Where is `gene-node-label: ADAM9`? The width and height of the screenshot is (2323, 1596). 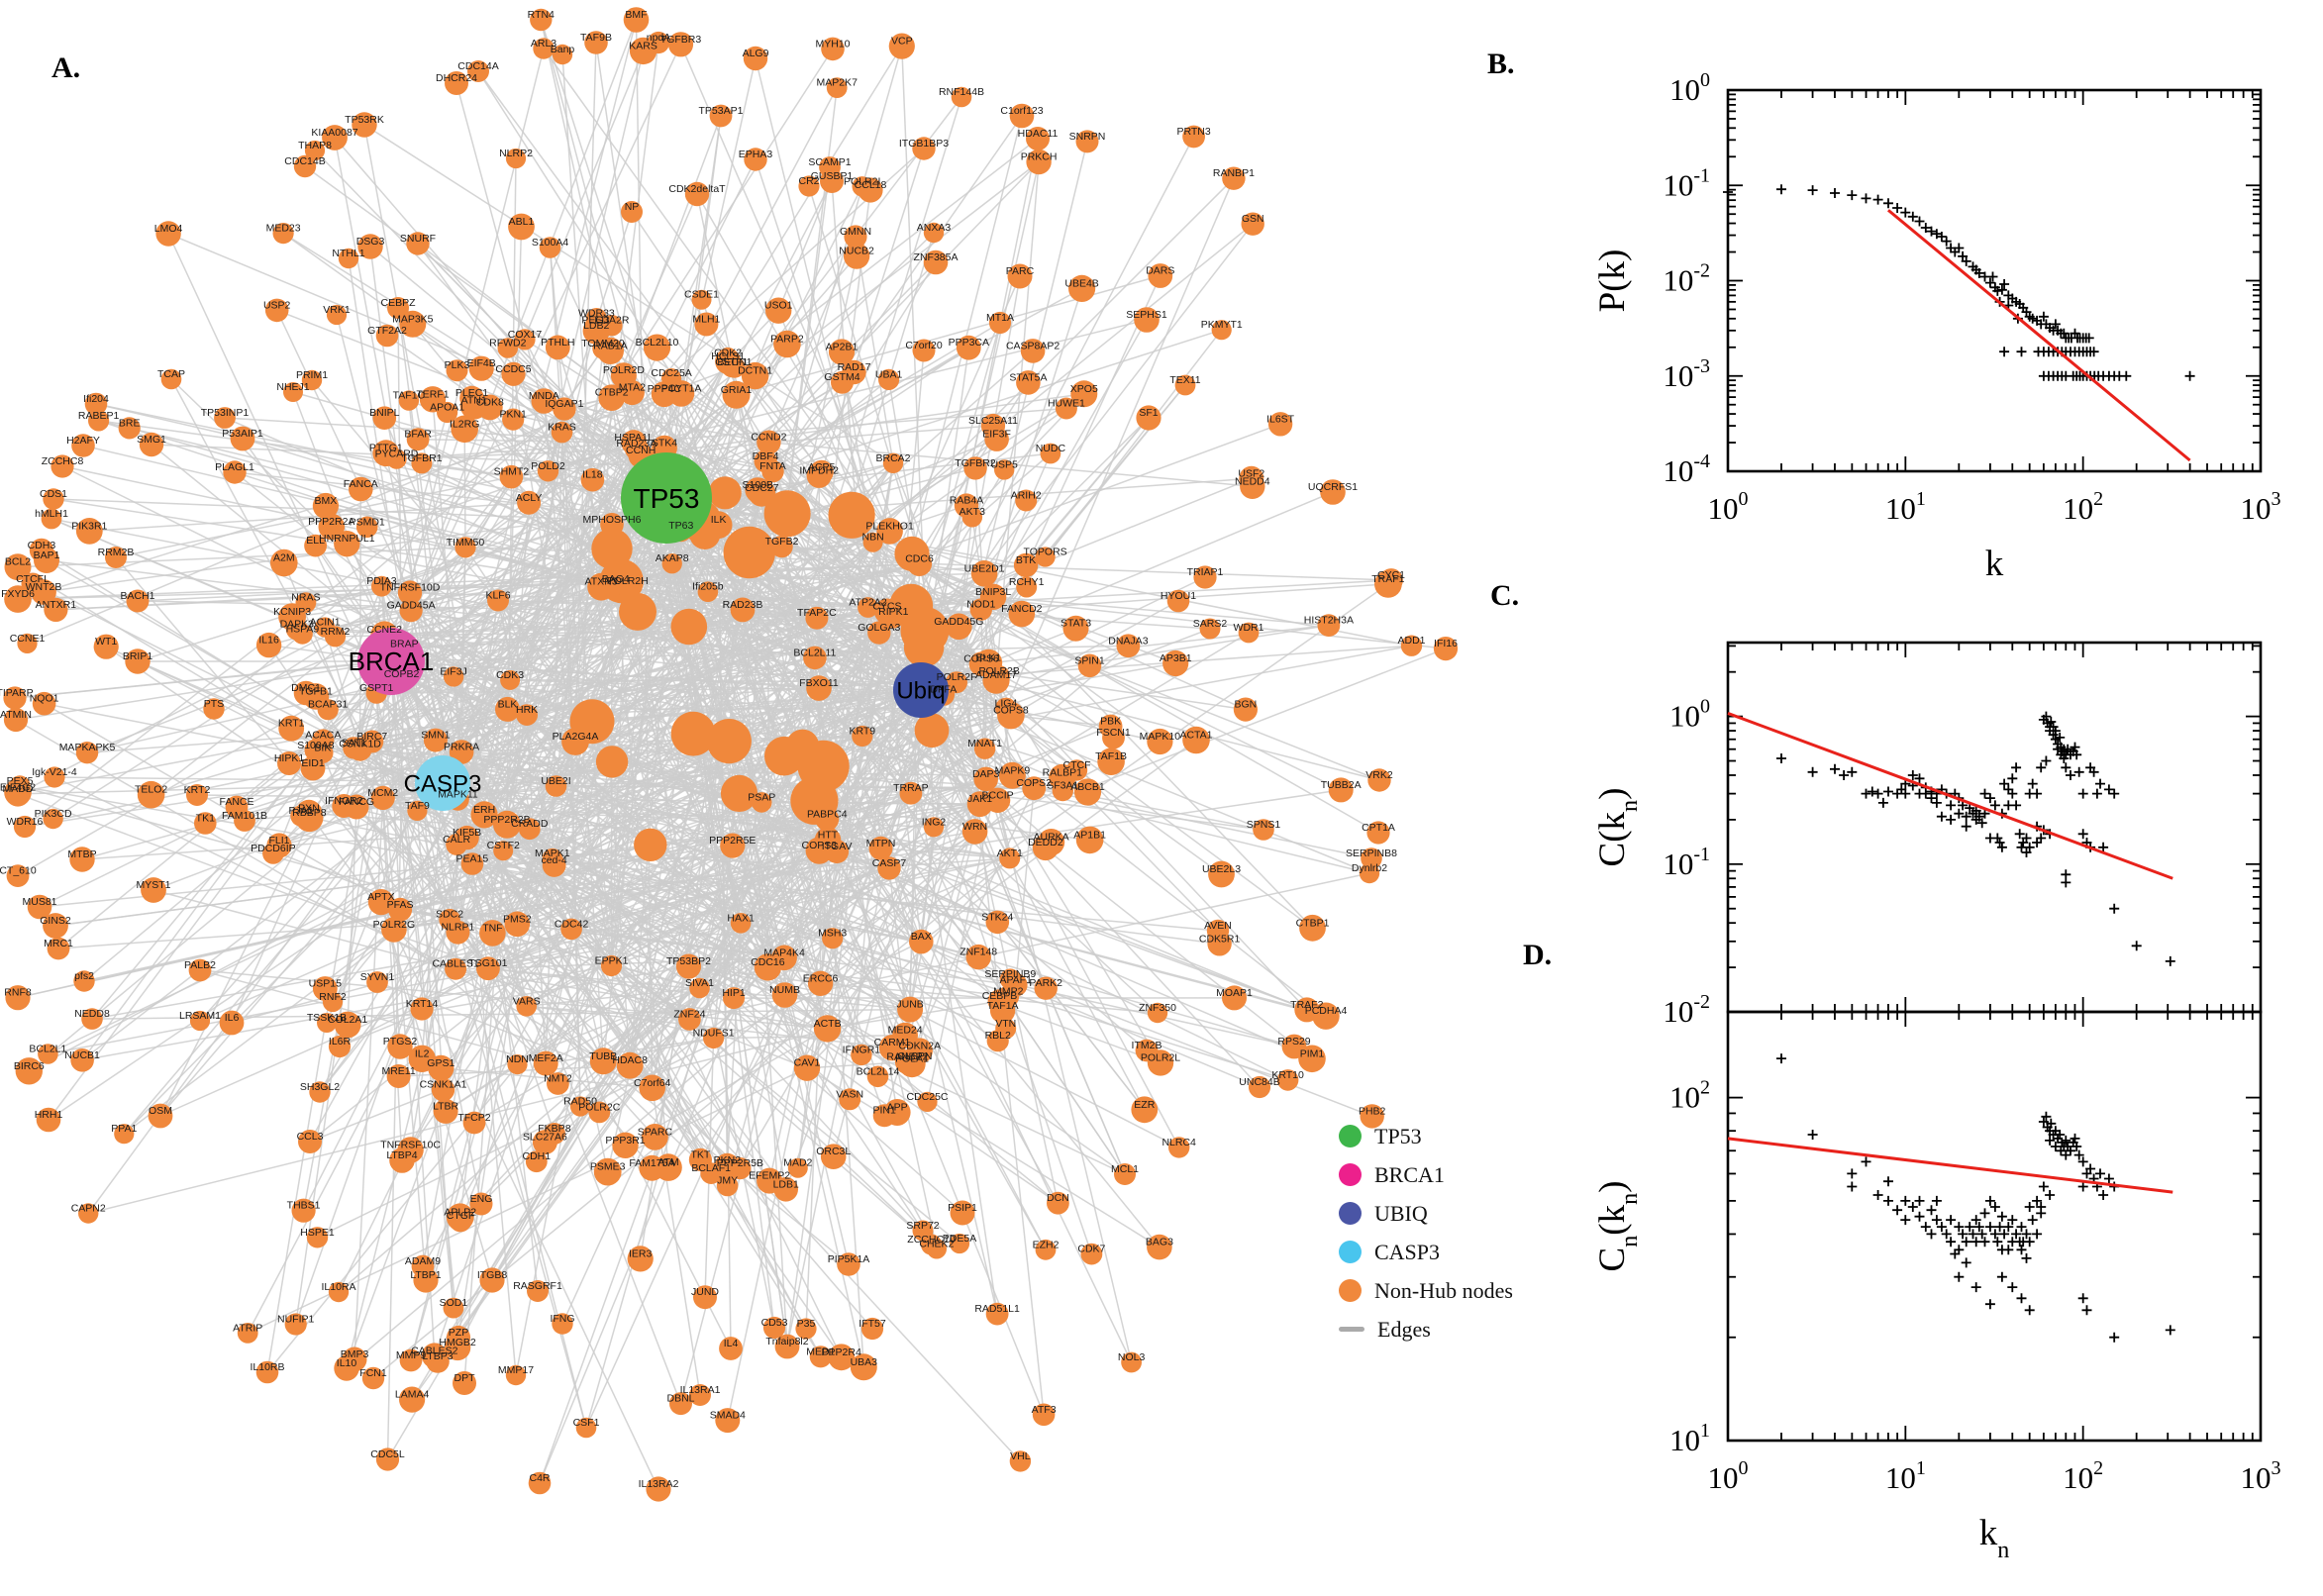 gene-node-label: ADAM9 is located at coordinates (423, 1261).